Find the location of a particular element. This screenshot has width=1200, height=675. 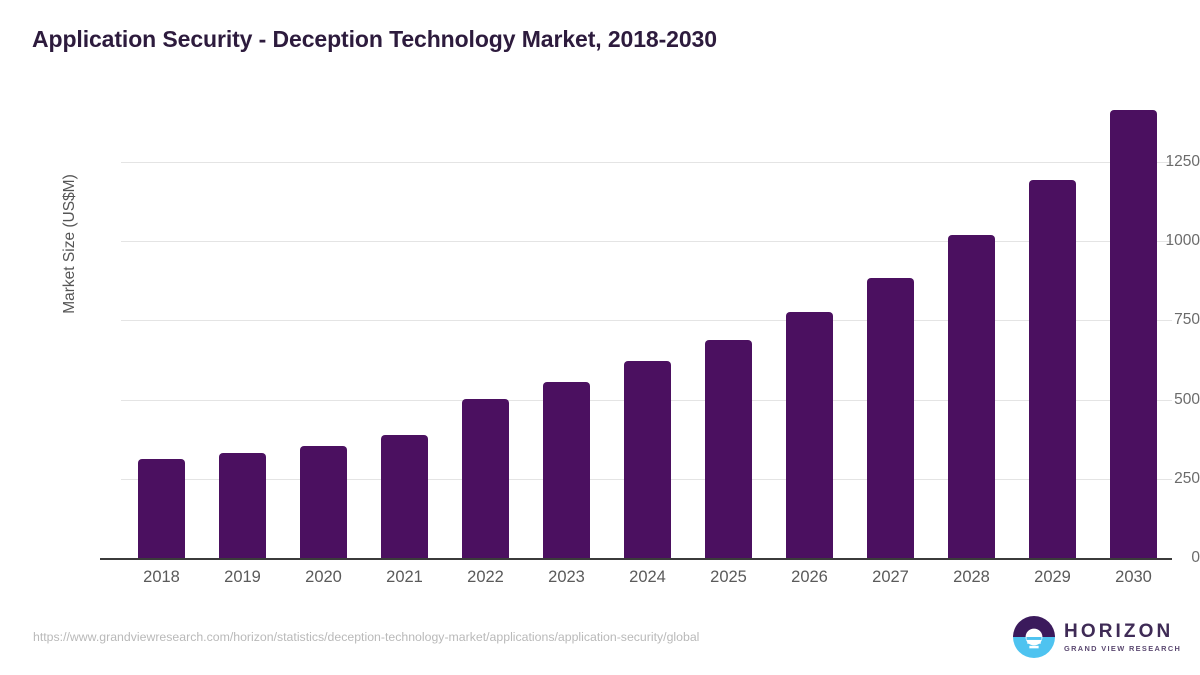

x-axis-tick-label: 2021 is located at coordinates (404, 577).